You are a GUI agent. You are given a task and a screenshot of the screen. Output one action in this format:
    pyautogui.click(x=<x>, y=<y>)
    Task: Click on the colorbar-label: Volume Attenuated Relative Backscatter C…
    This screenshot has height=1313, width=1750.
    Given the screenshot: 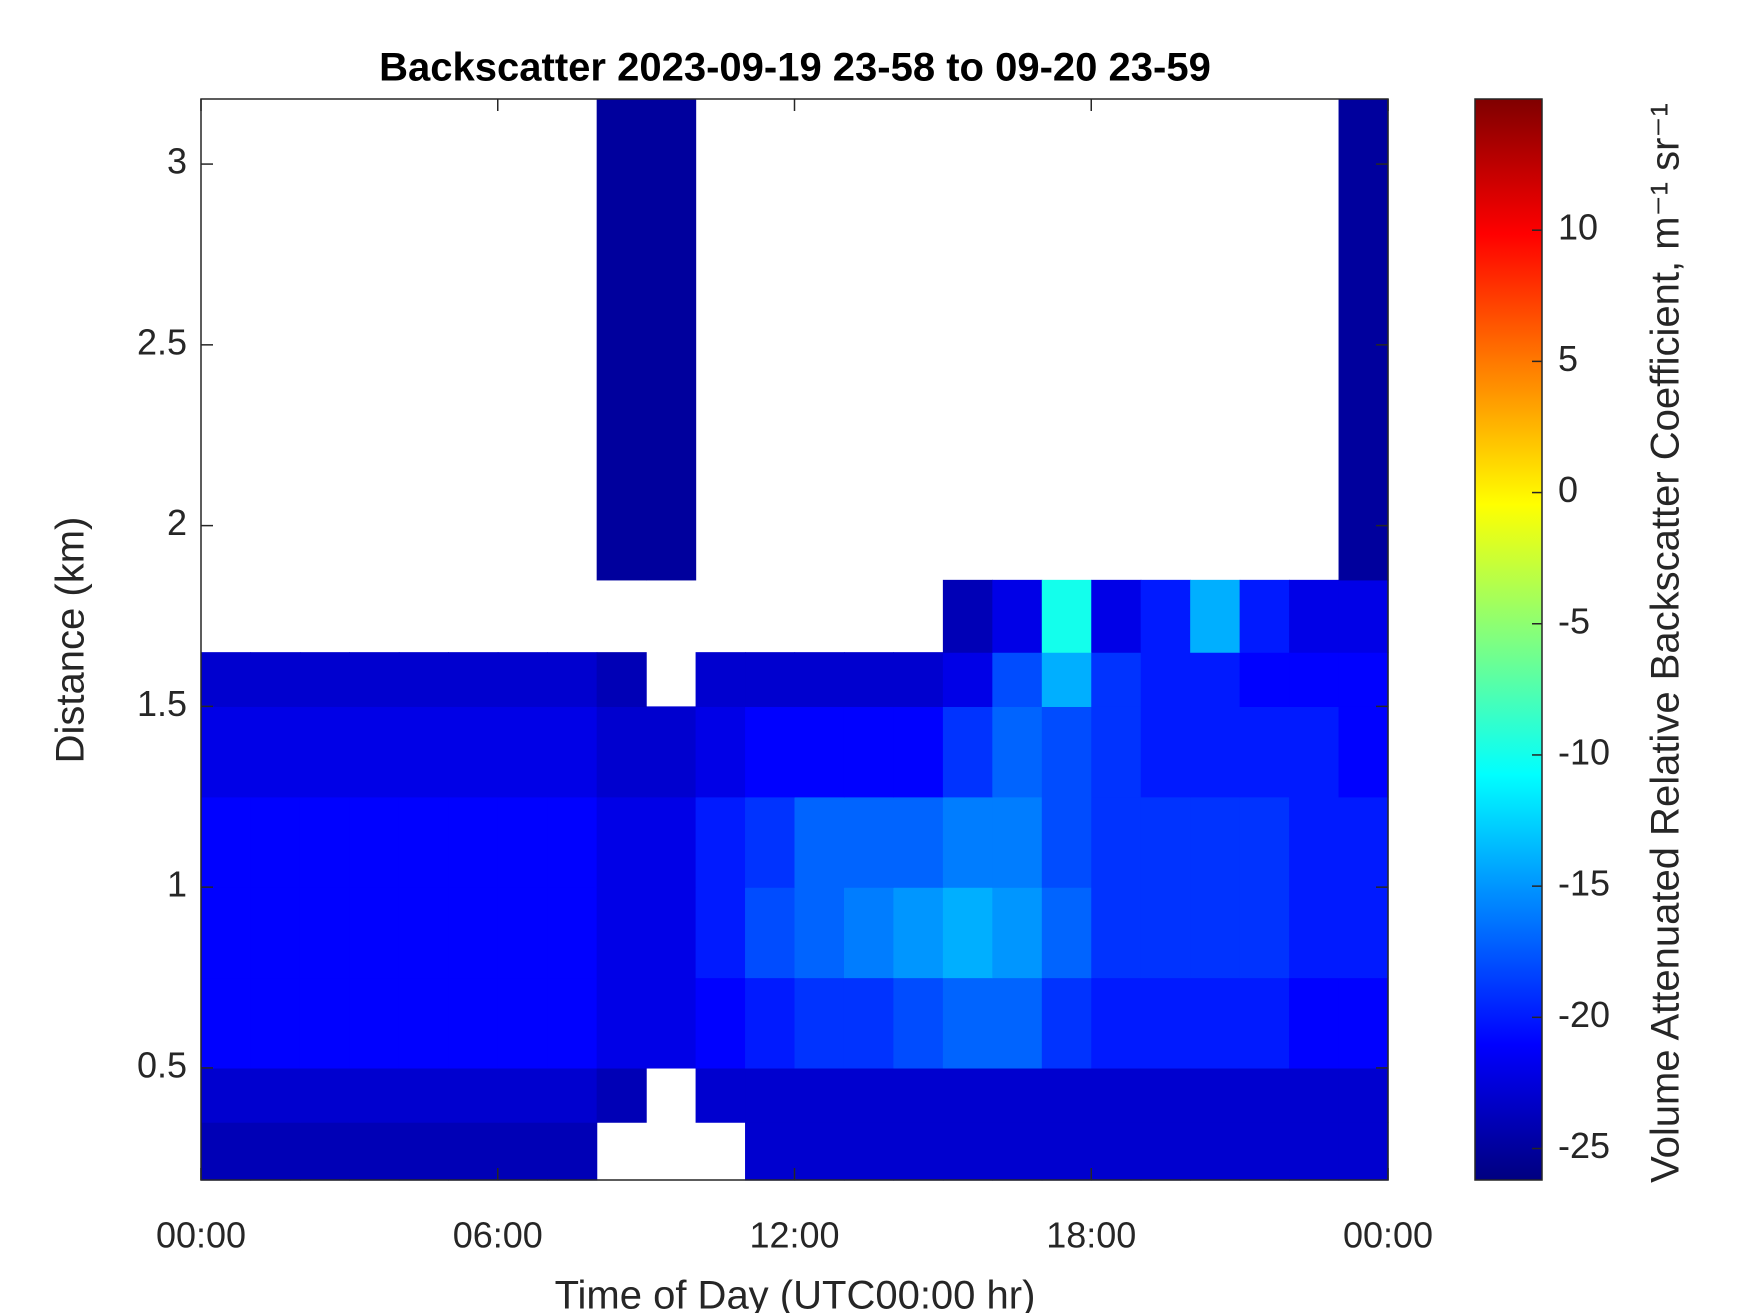 What is the action you would take?
    pyautogui.click(x=1666, y=643)
    